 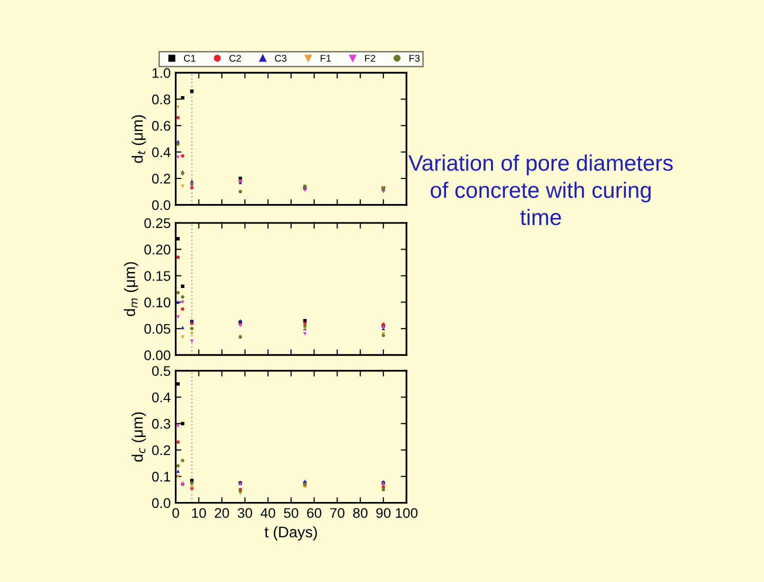 What do you see at coordinates (222, 513) in the screenshot?
I see `x-tick-label: 20` at bounding box center [222, 513].